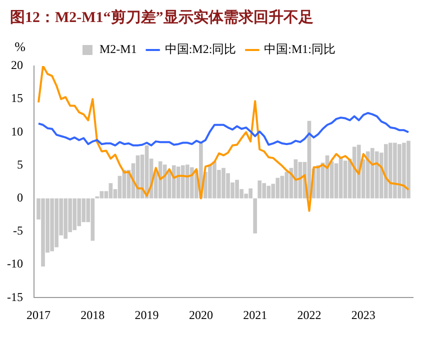 This screenshot has width=433, height=348. Describe the element at coordinates (118, 49) in the screenshot. I see `legend-label: M2-M1` at that location.